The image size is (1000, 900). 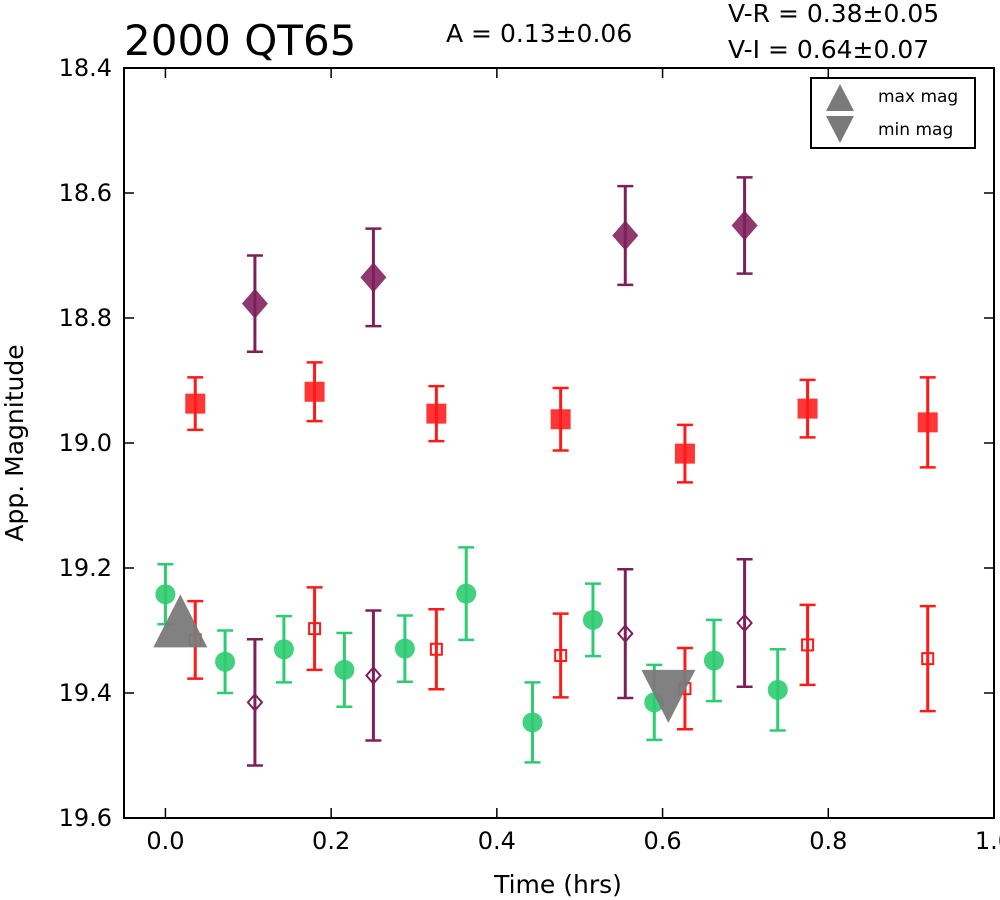 What do you see at coordinates (497, 841) in the screenshot?
I see `x-tick-label-2: 0.4` at bounding box center [497, 841].